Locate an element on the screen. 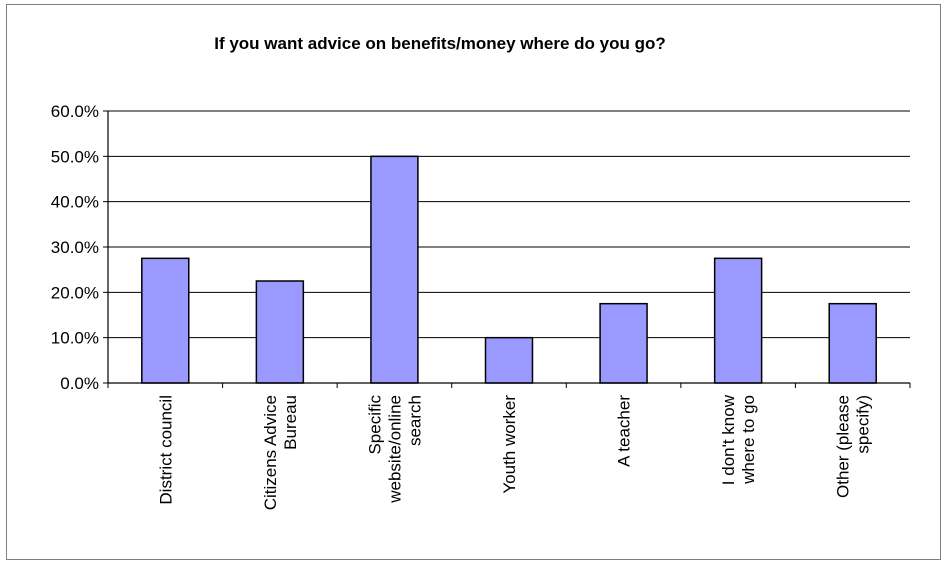 This screenshot has width=947, height=565. x-category-label-line: Citizens Advice is located at coordinates (270, 452).